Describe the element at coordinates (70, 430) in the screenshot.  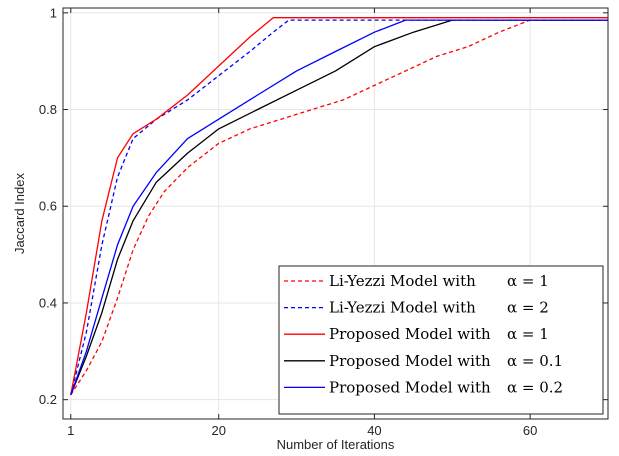
I see `x-tick-label: 1` at that location.